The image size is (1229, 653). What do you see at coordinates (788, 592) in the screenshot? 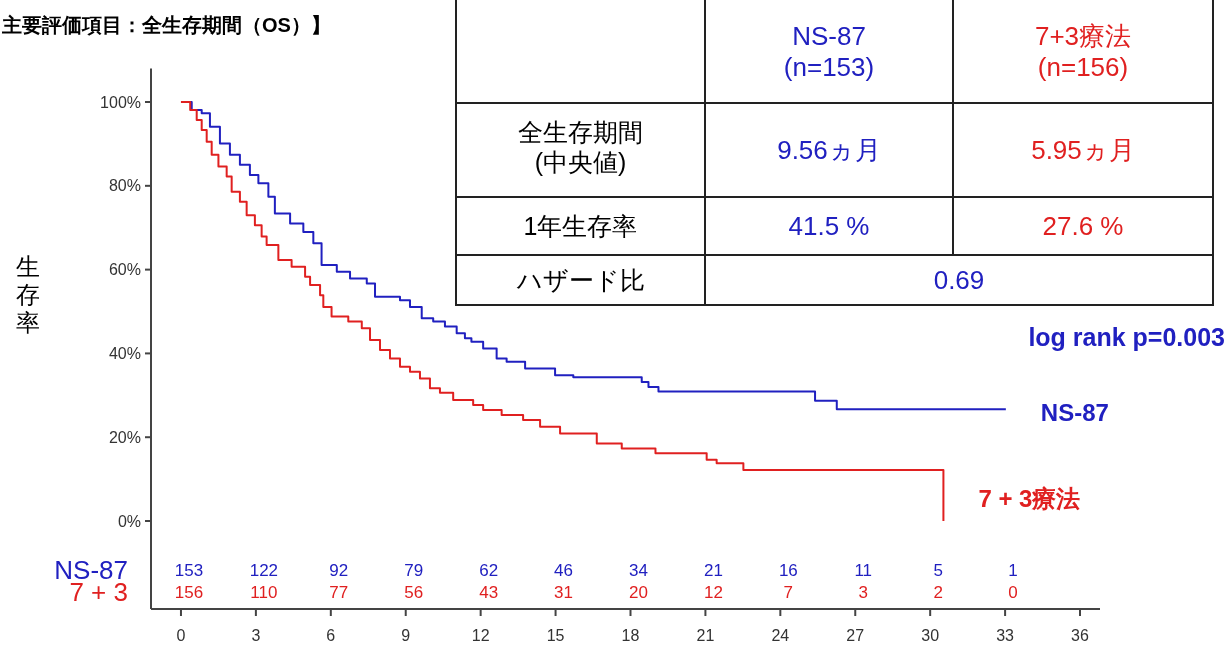
I see `text: 7` at bounding box center [788, 592].